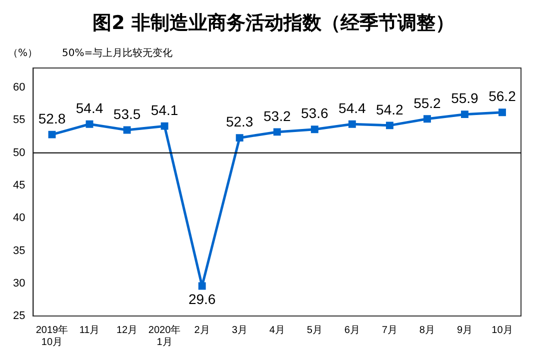  Describe the element at coordinates (19, 316) in the screenshot. I see `y-tick-label: 25` at that location.